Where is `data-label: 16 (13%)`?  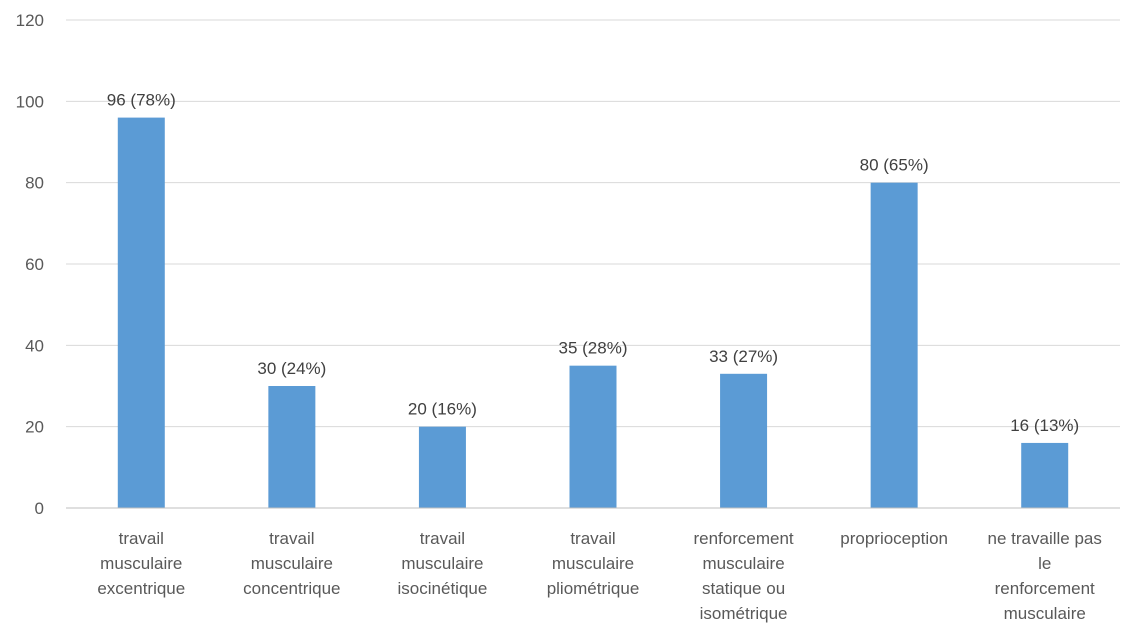
data-label: 16 (13%) is located at coordinates (1044, 425).